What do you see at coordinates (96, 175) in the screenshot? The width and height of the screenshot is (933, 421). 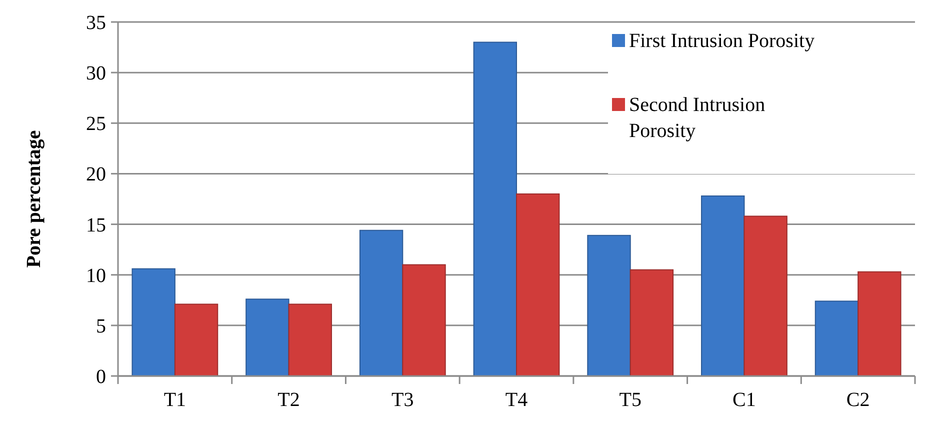 I see `y-tick-label: 20` at bounding box center [96, 175].